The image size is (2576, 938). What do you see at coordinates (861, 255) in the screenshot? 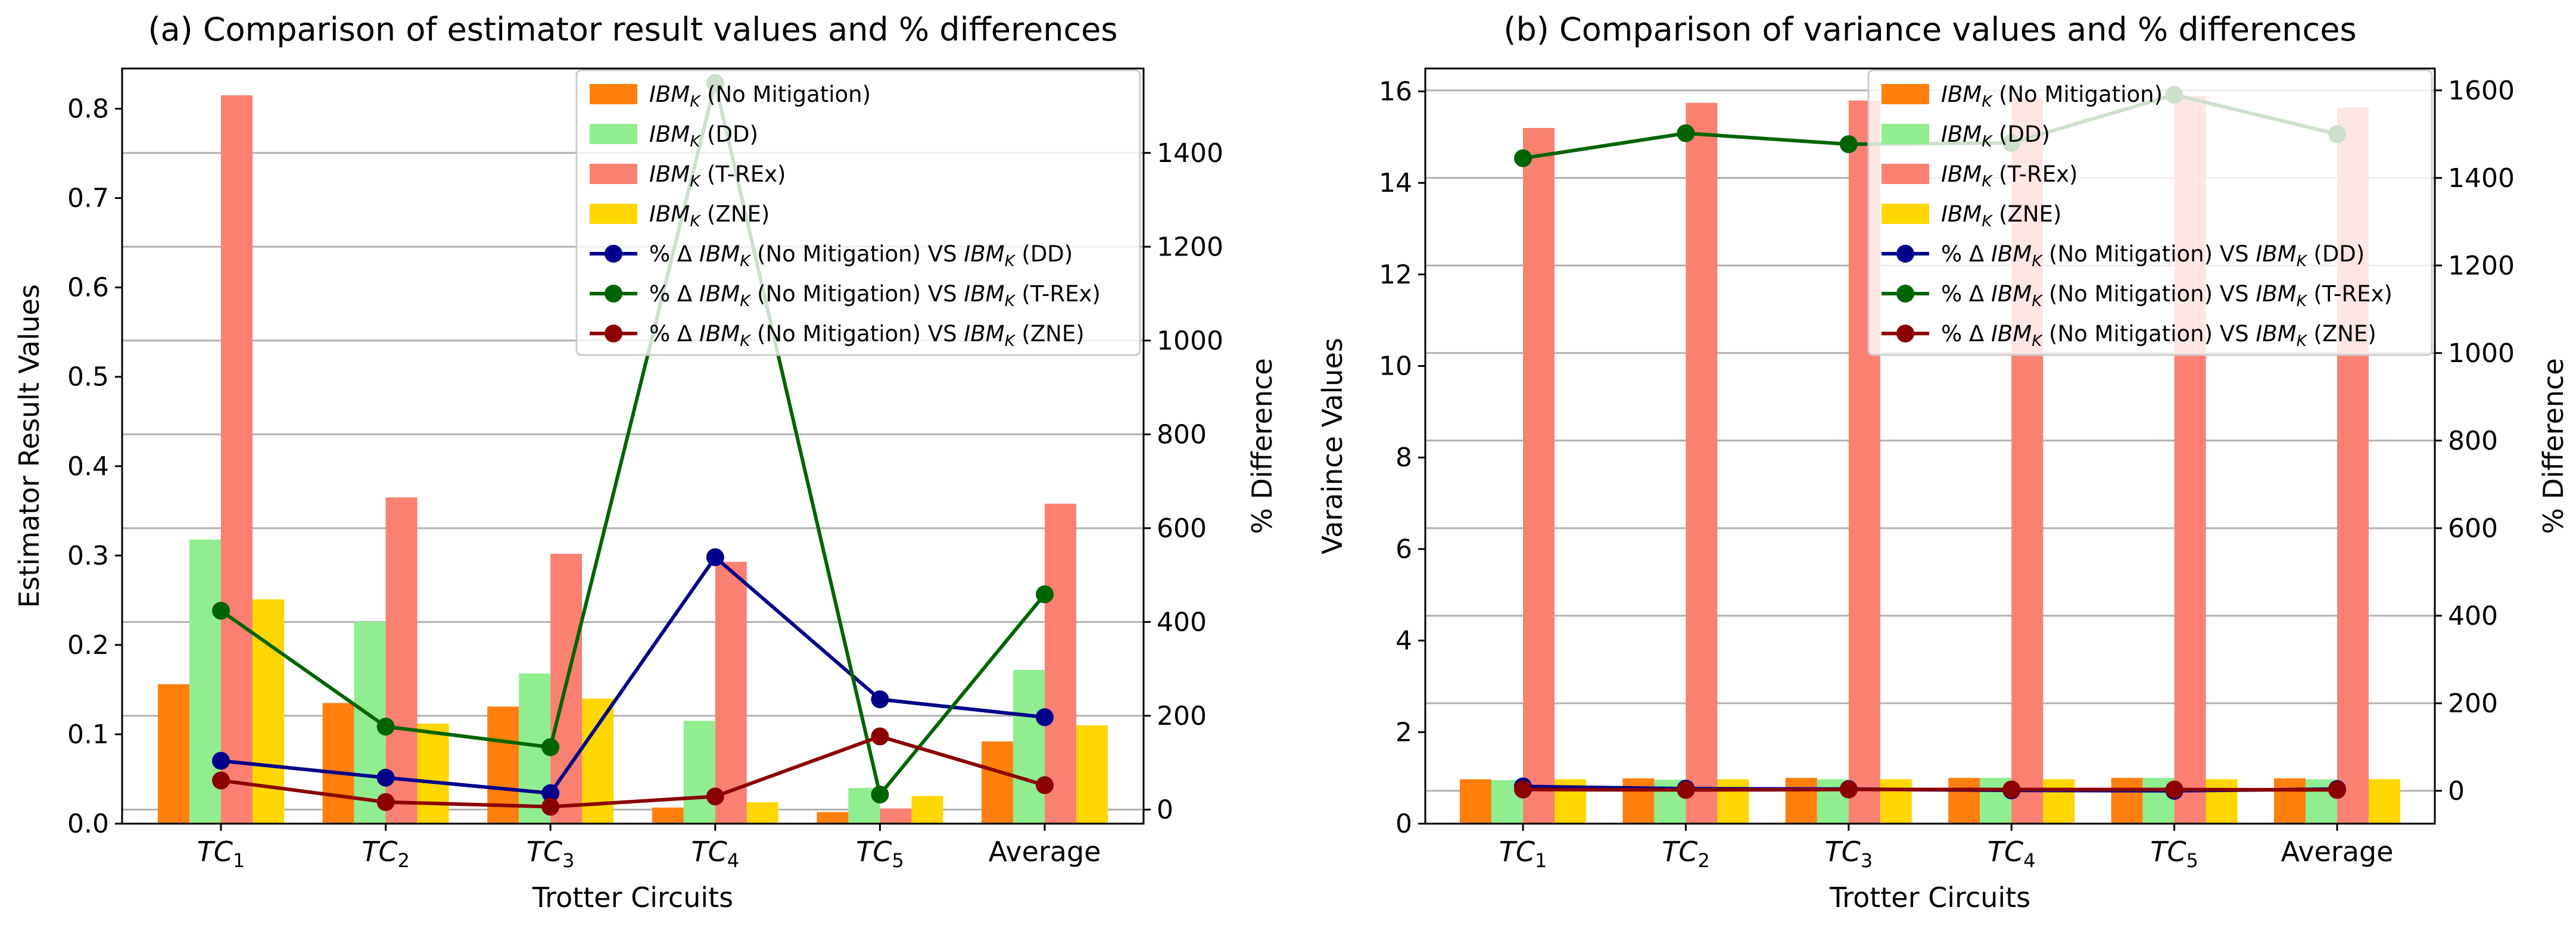
I see `legend-label: % Δ IBMK (No Mitigation) VS IBMK (DD)` at bounding box center [861, 255].